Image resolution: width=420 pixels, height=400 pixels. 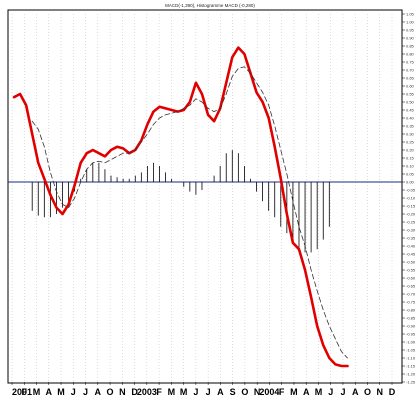 I want to click on y-tick-label: -1.00, so click(x=411, y=342).